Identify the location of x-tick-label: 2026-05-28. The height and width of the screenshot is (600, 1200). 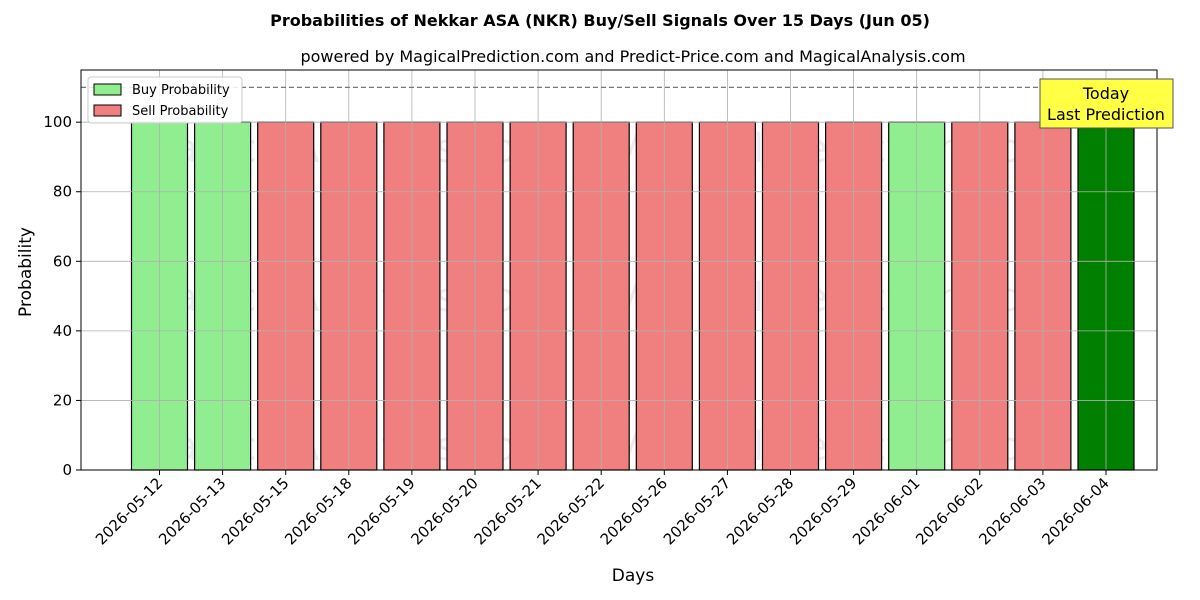
(760, 511).